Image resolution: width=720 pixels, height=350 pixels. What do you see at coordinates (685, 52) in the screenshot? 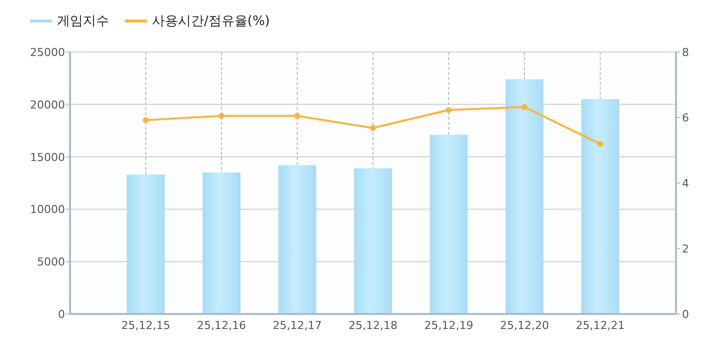
I see `y2-tick-label: 8` at bounding box center [685, 52].